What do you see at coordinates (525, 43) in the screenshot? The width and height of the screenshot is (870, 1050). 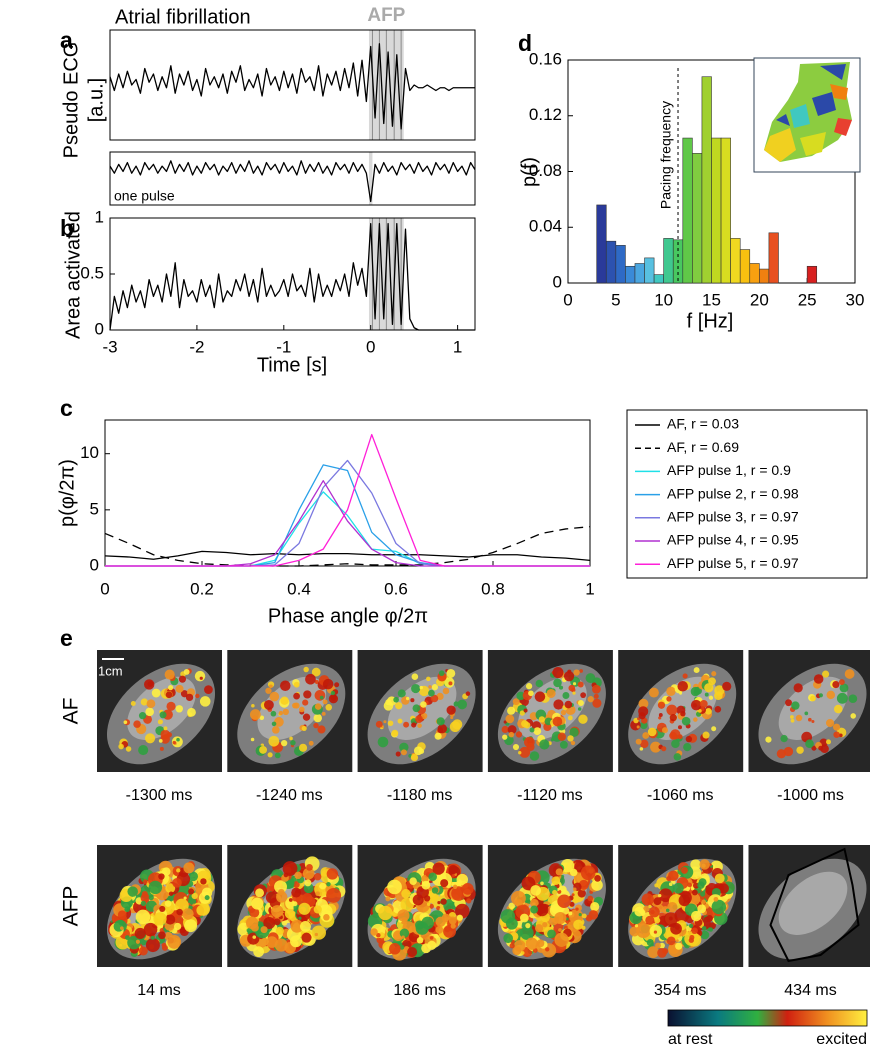 I see `panel-label: d` at bounding box center [525, 43].